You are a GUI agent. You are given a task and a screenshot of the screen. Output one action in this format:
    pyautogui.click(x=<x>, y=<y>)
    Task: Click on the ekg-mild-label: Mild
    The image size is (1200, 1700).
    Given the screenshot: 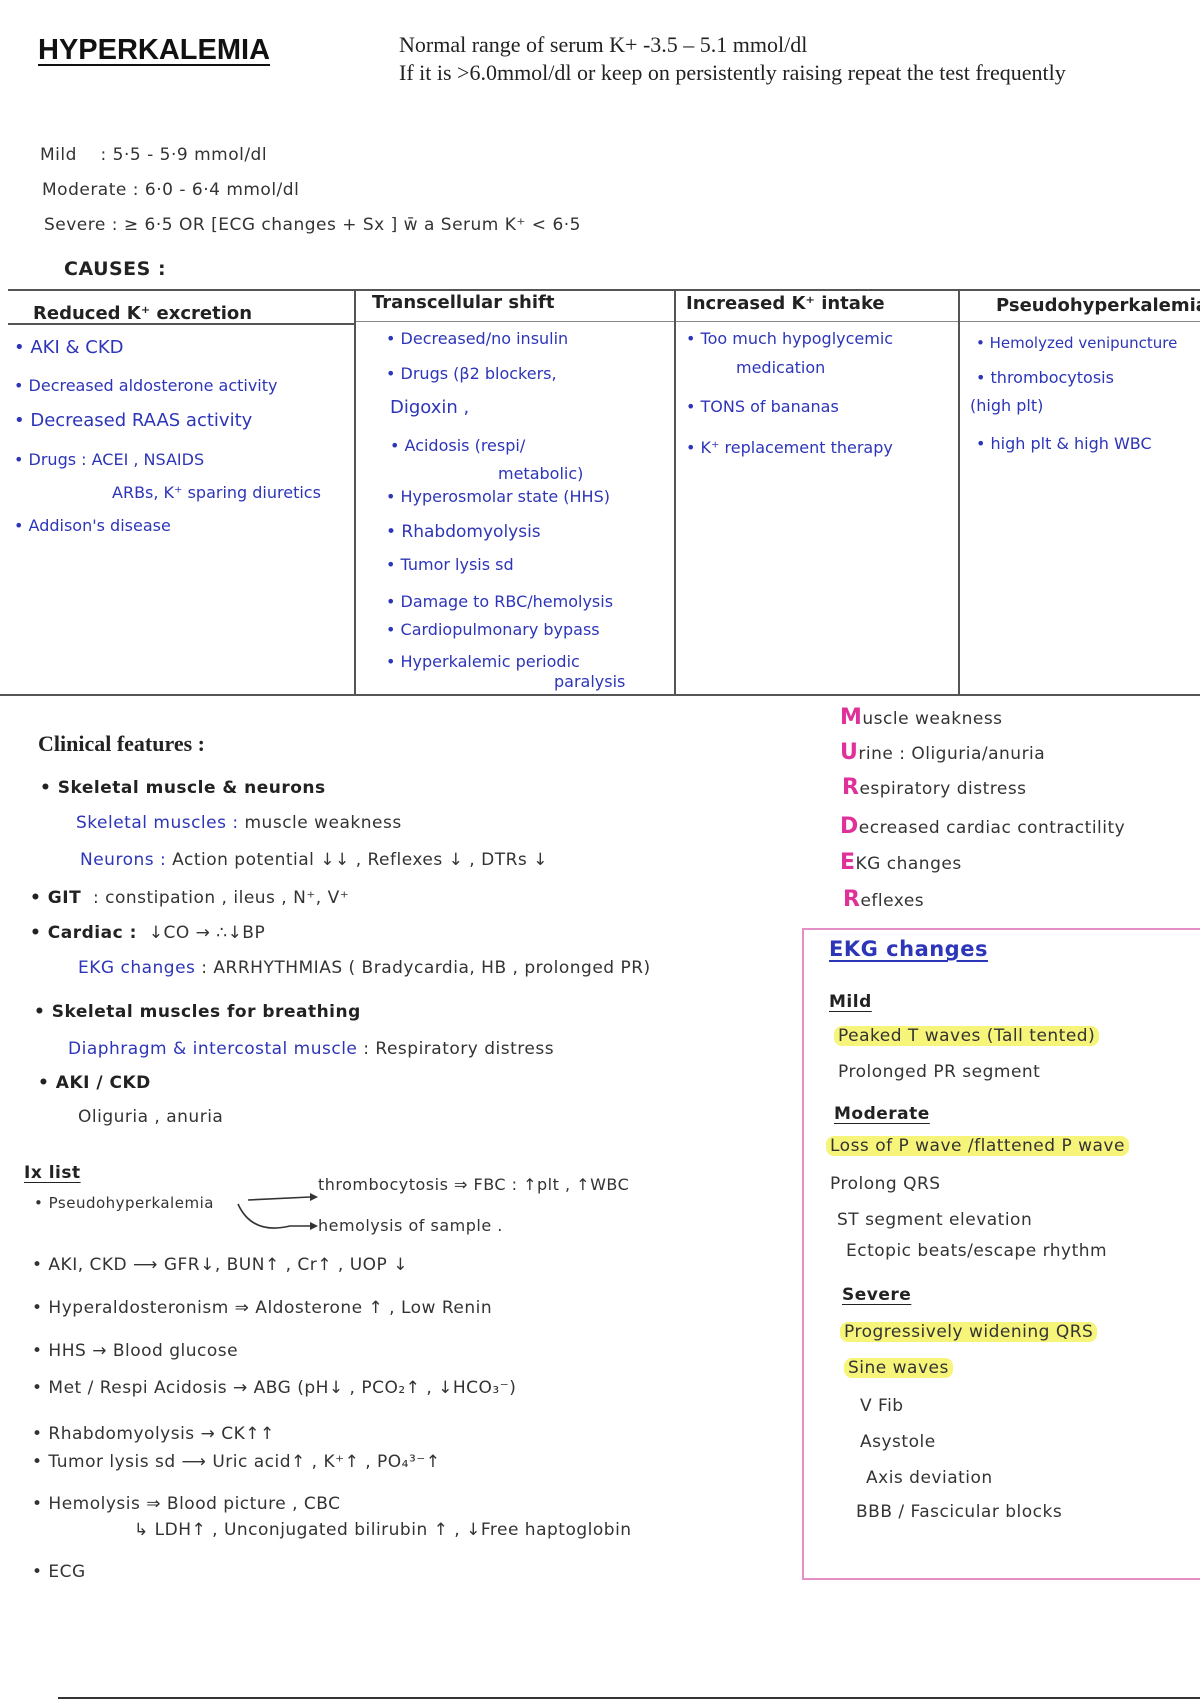 What is the action you would take?
    pyautogui.click(x=850, y=1002)
    